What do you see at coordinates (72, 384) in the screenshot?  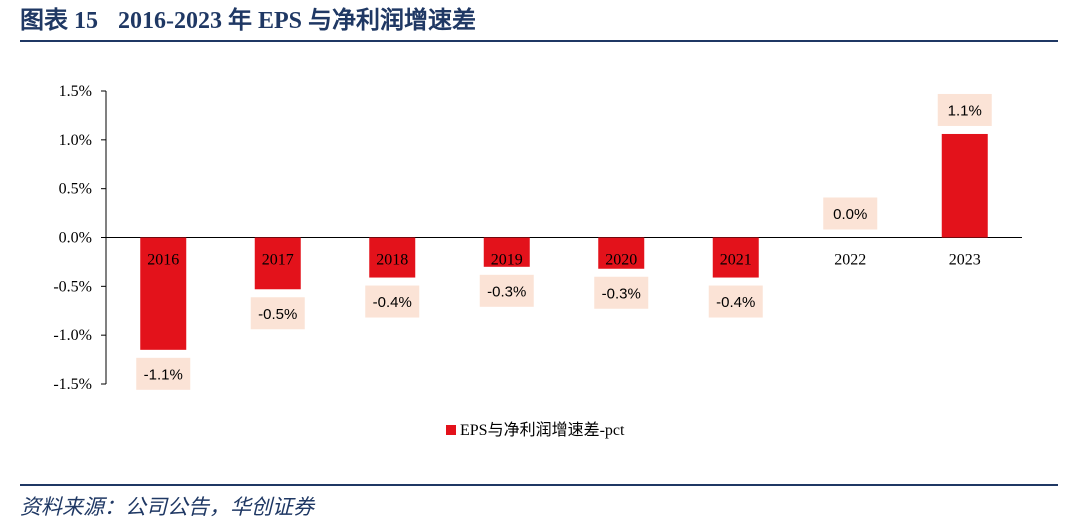 I see `y-tick-label: -1.5%` at bounding box center [72, 384].